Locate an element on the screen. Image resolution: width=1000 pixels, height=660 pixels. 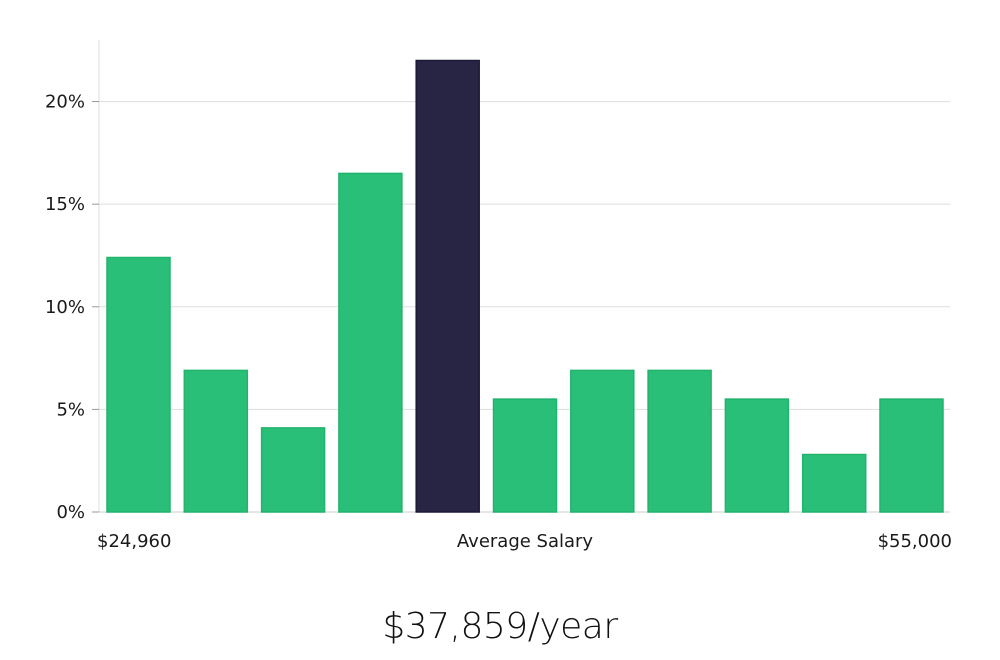
y-tick-labels: 0% 5% 10% 15% 20% is located at coordinates (72, 307).